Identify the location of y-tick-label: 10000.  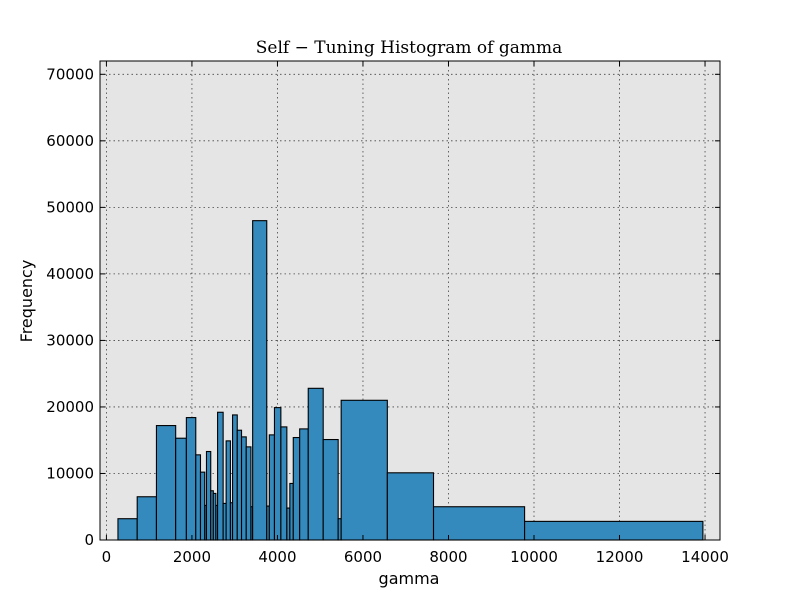
(70, 473).